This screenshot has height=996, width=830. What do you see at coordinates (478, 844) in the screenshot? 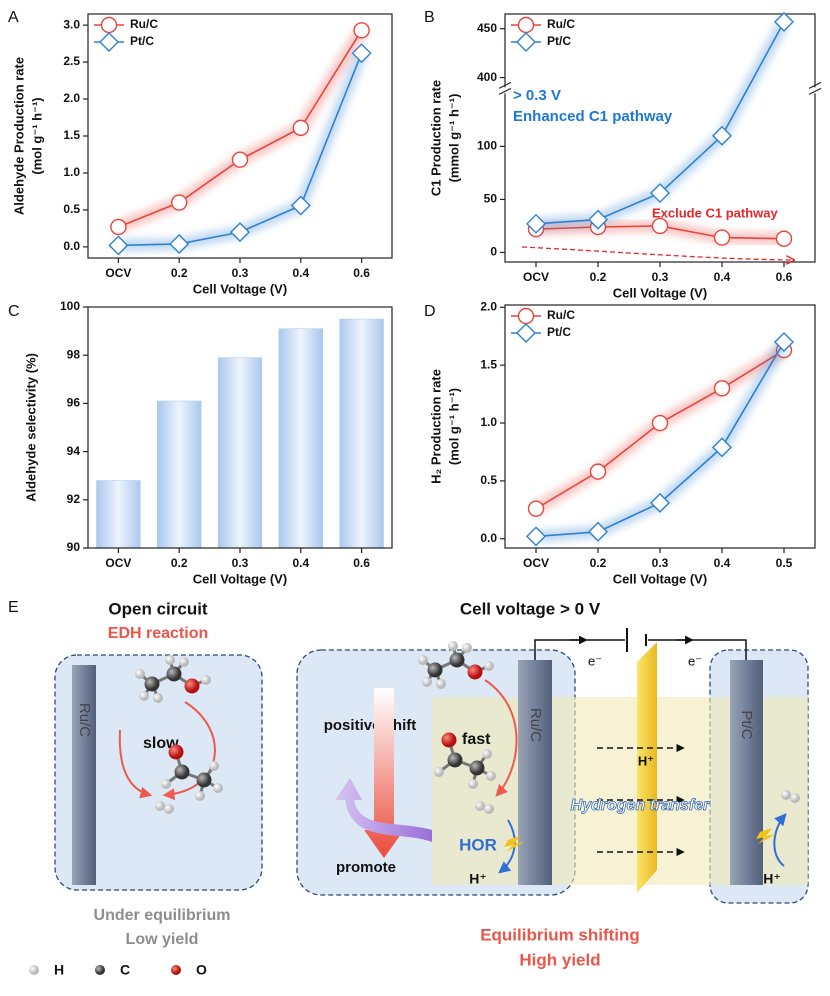
I see `hor-label: HOR` at bounding box center [478, 844].